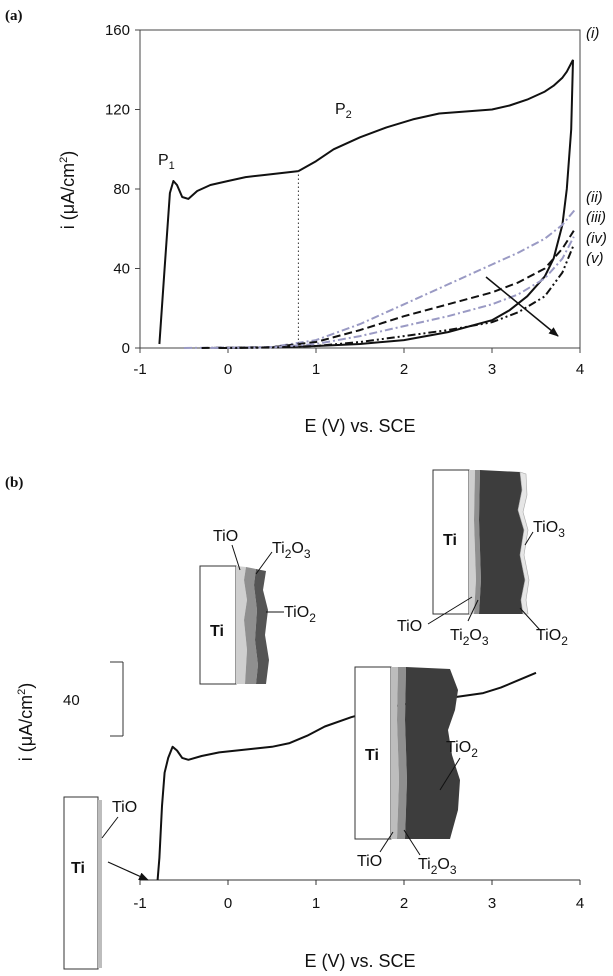 The width and height of the screenshot is (613, 976). I want to click on x-tick-label-a: -1, so click(139, 369).